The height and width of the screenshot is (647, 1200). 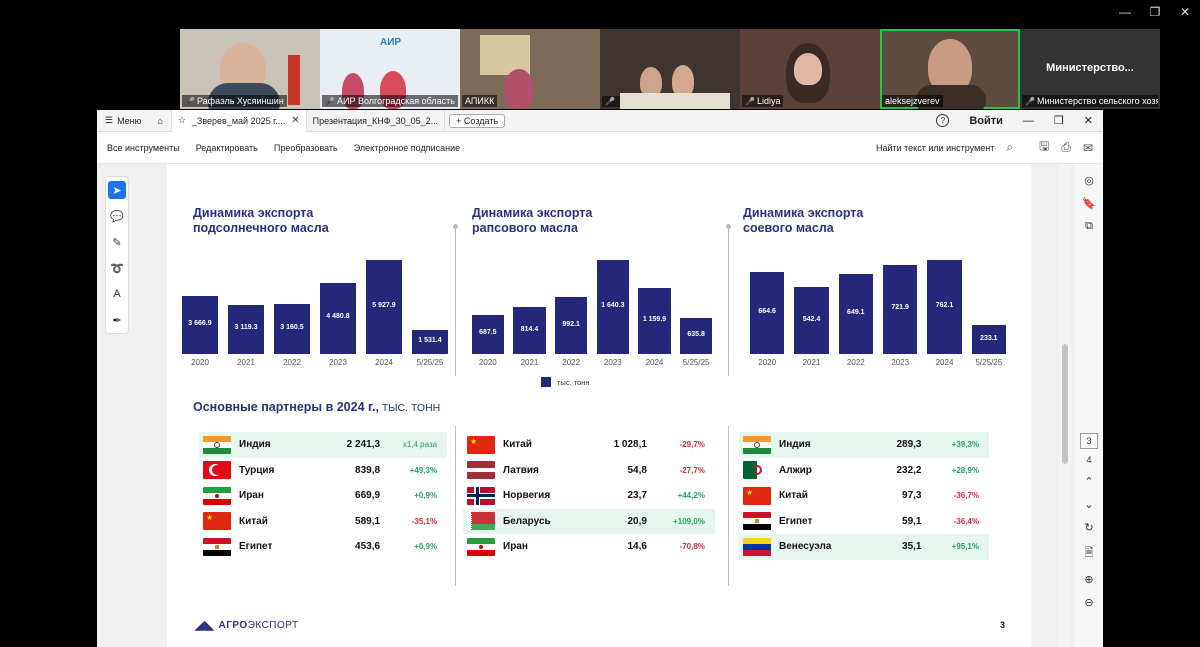 I want to click on chart-x-tick-label: 2022, so click(x=571, y=362).